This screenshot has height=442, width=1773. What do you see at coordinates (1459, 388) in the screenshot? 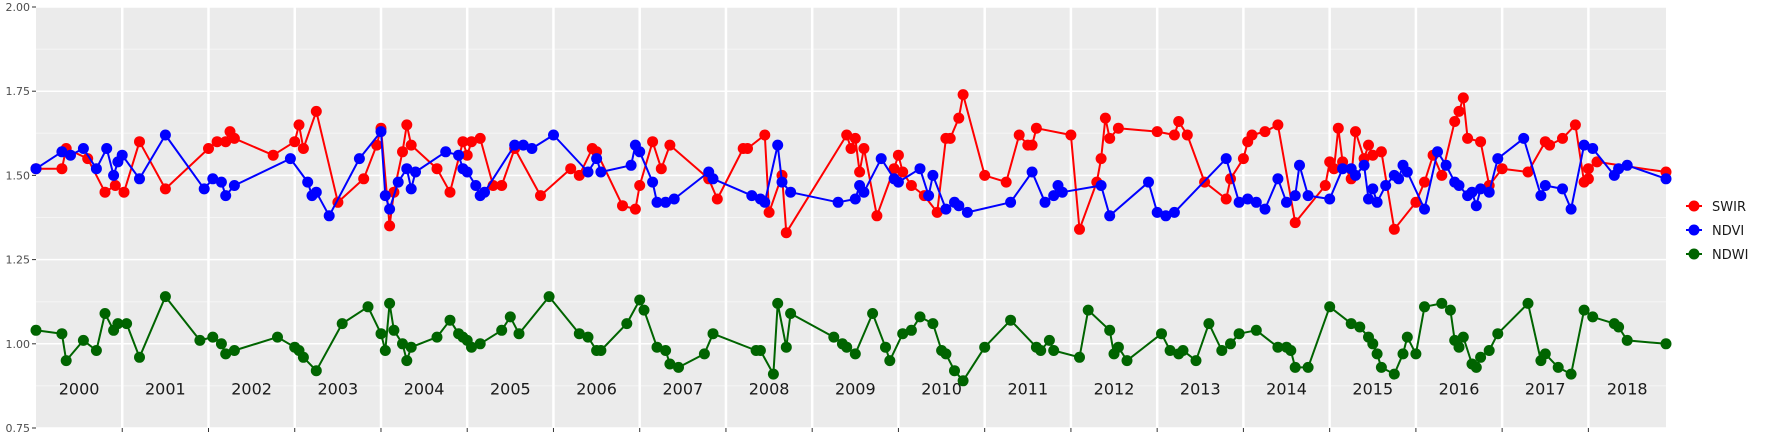
I see `year-label: 2016` at bounding box center [1459, 388].